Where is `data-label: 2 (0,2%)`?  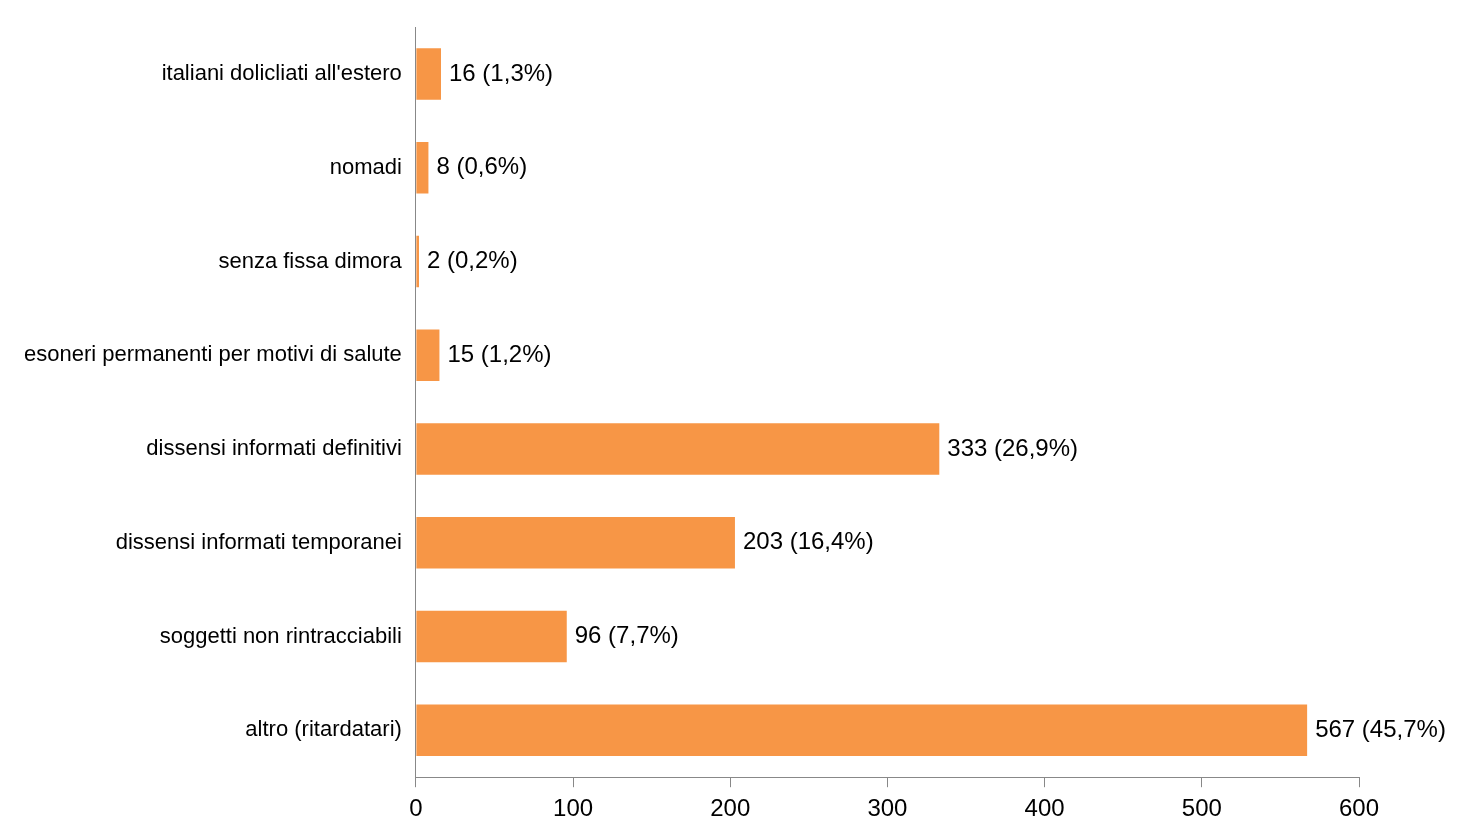 data-label: 2 (0,2%) is located at coordinates (472, 260).